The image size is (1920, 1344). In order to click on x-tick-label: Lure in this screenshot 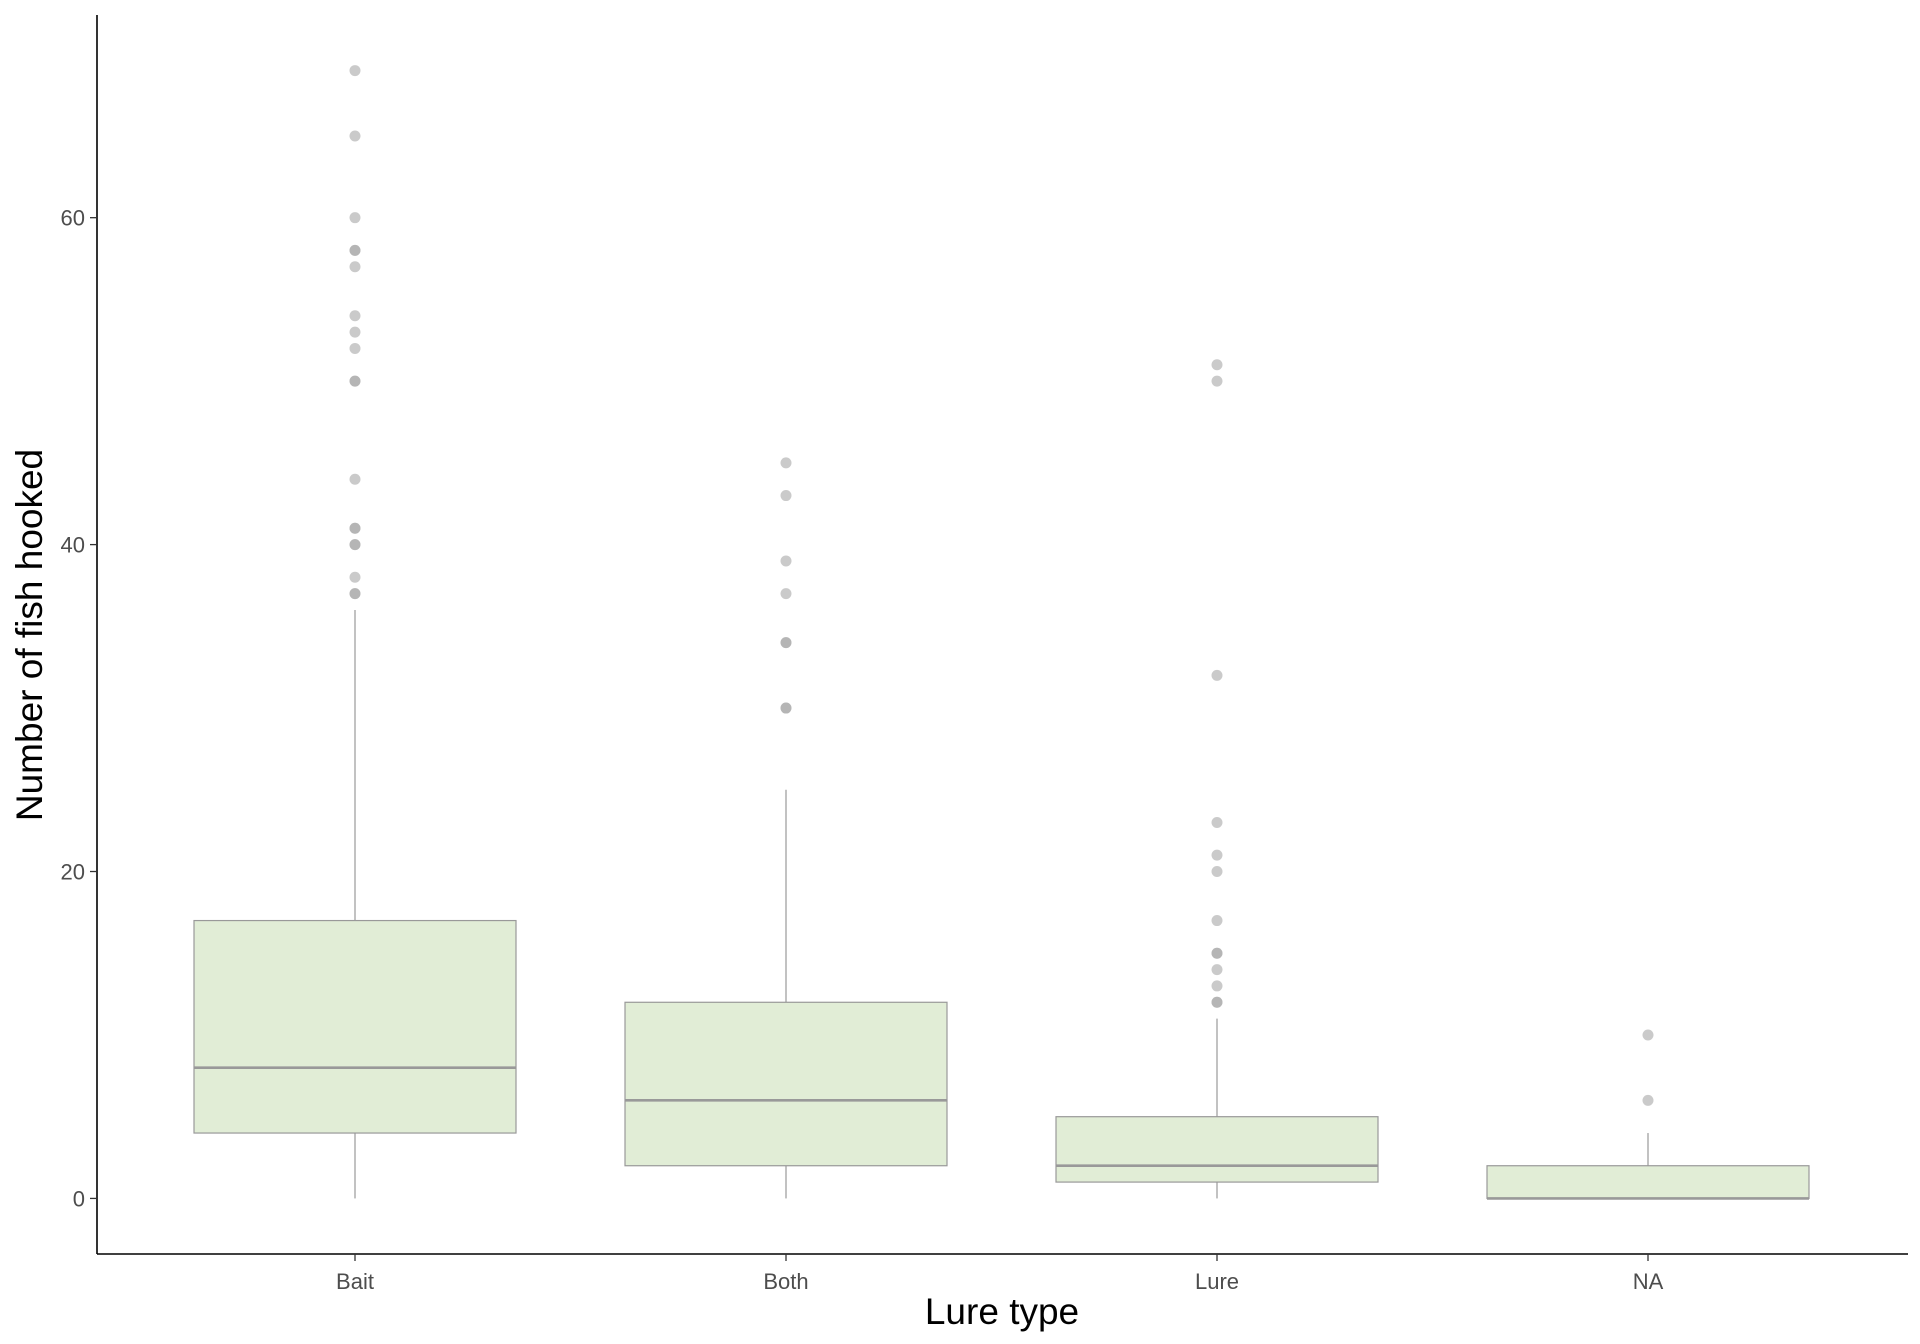, I will do `click(1217, 1281)`.